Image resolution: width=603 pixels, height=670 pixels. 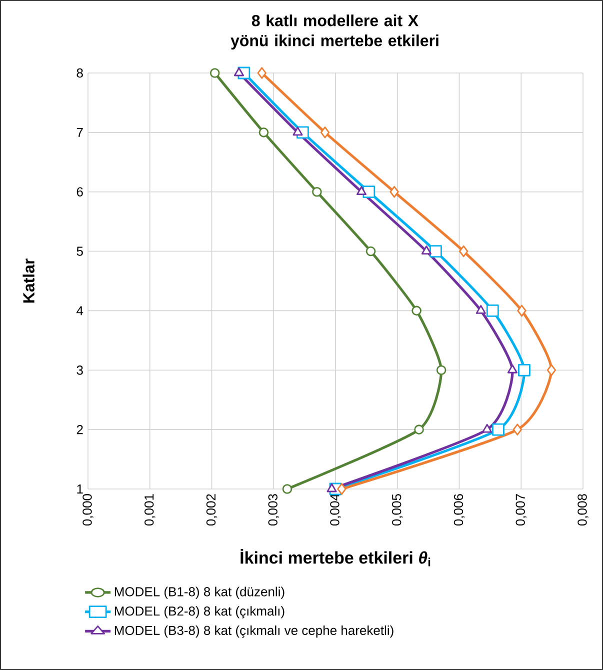 I want to click on x-tick-label: 0,003, so click(x=273, y=510).